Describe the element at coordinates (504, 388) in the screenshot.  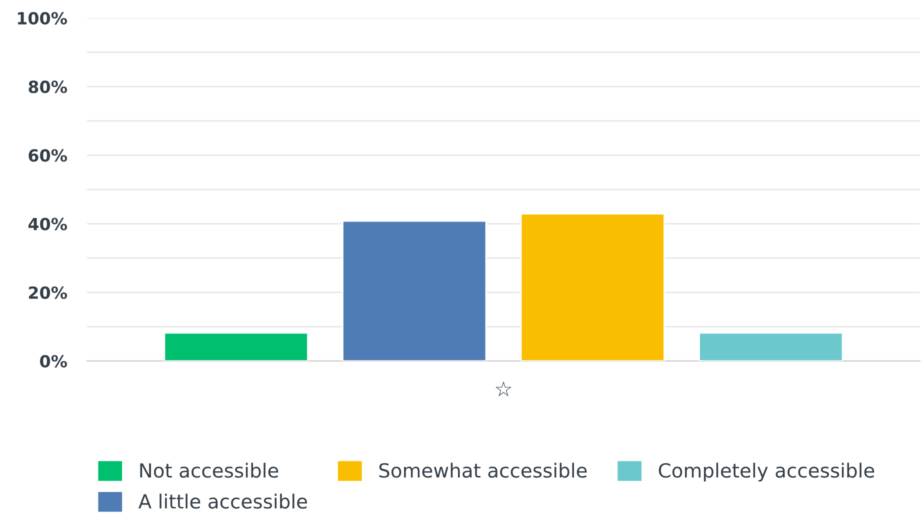
I see `x-tick-label: ☆` at that location.